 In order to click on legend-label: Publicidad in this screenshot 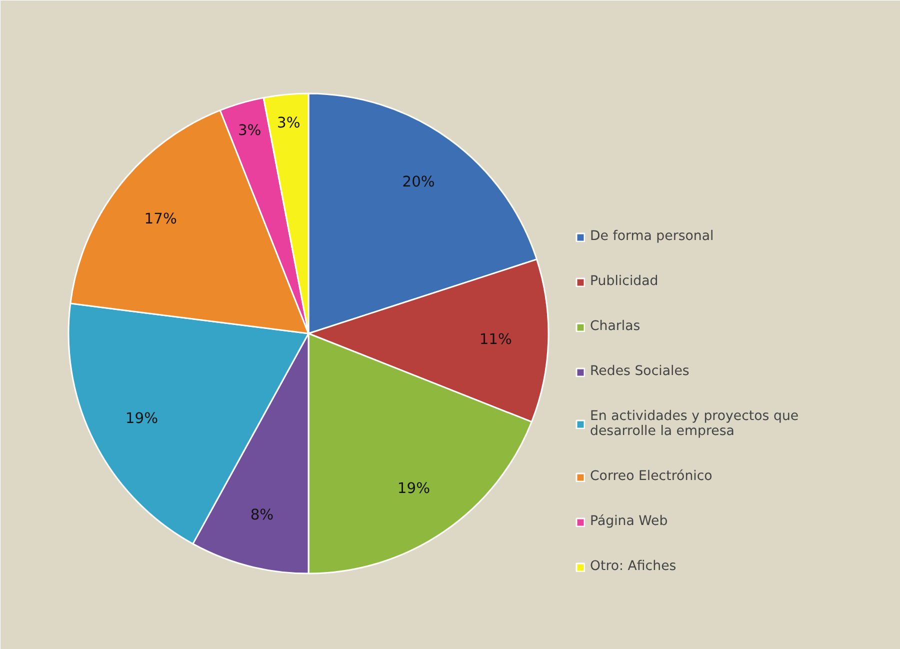, I will do `click(624, 281)`.